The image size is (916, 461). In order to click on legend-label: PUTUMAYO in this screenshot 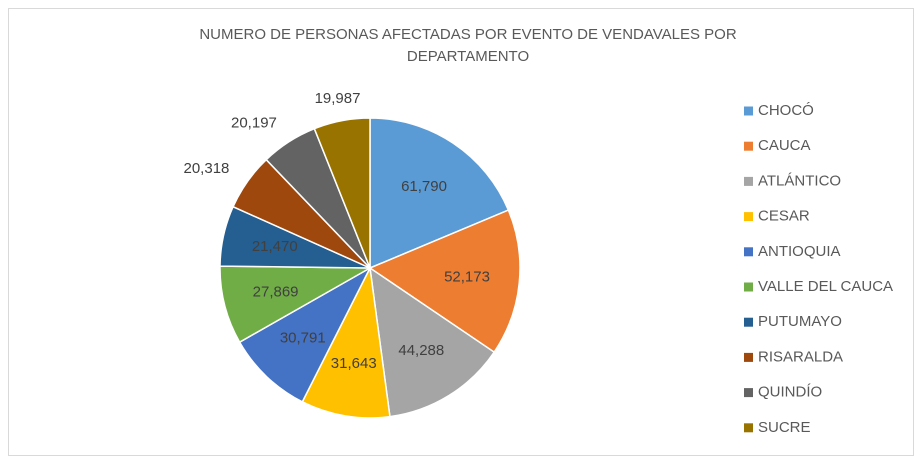, I will do `click(800, 321)`.